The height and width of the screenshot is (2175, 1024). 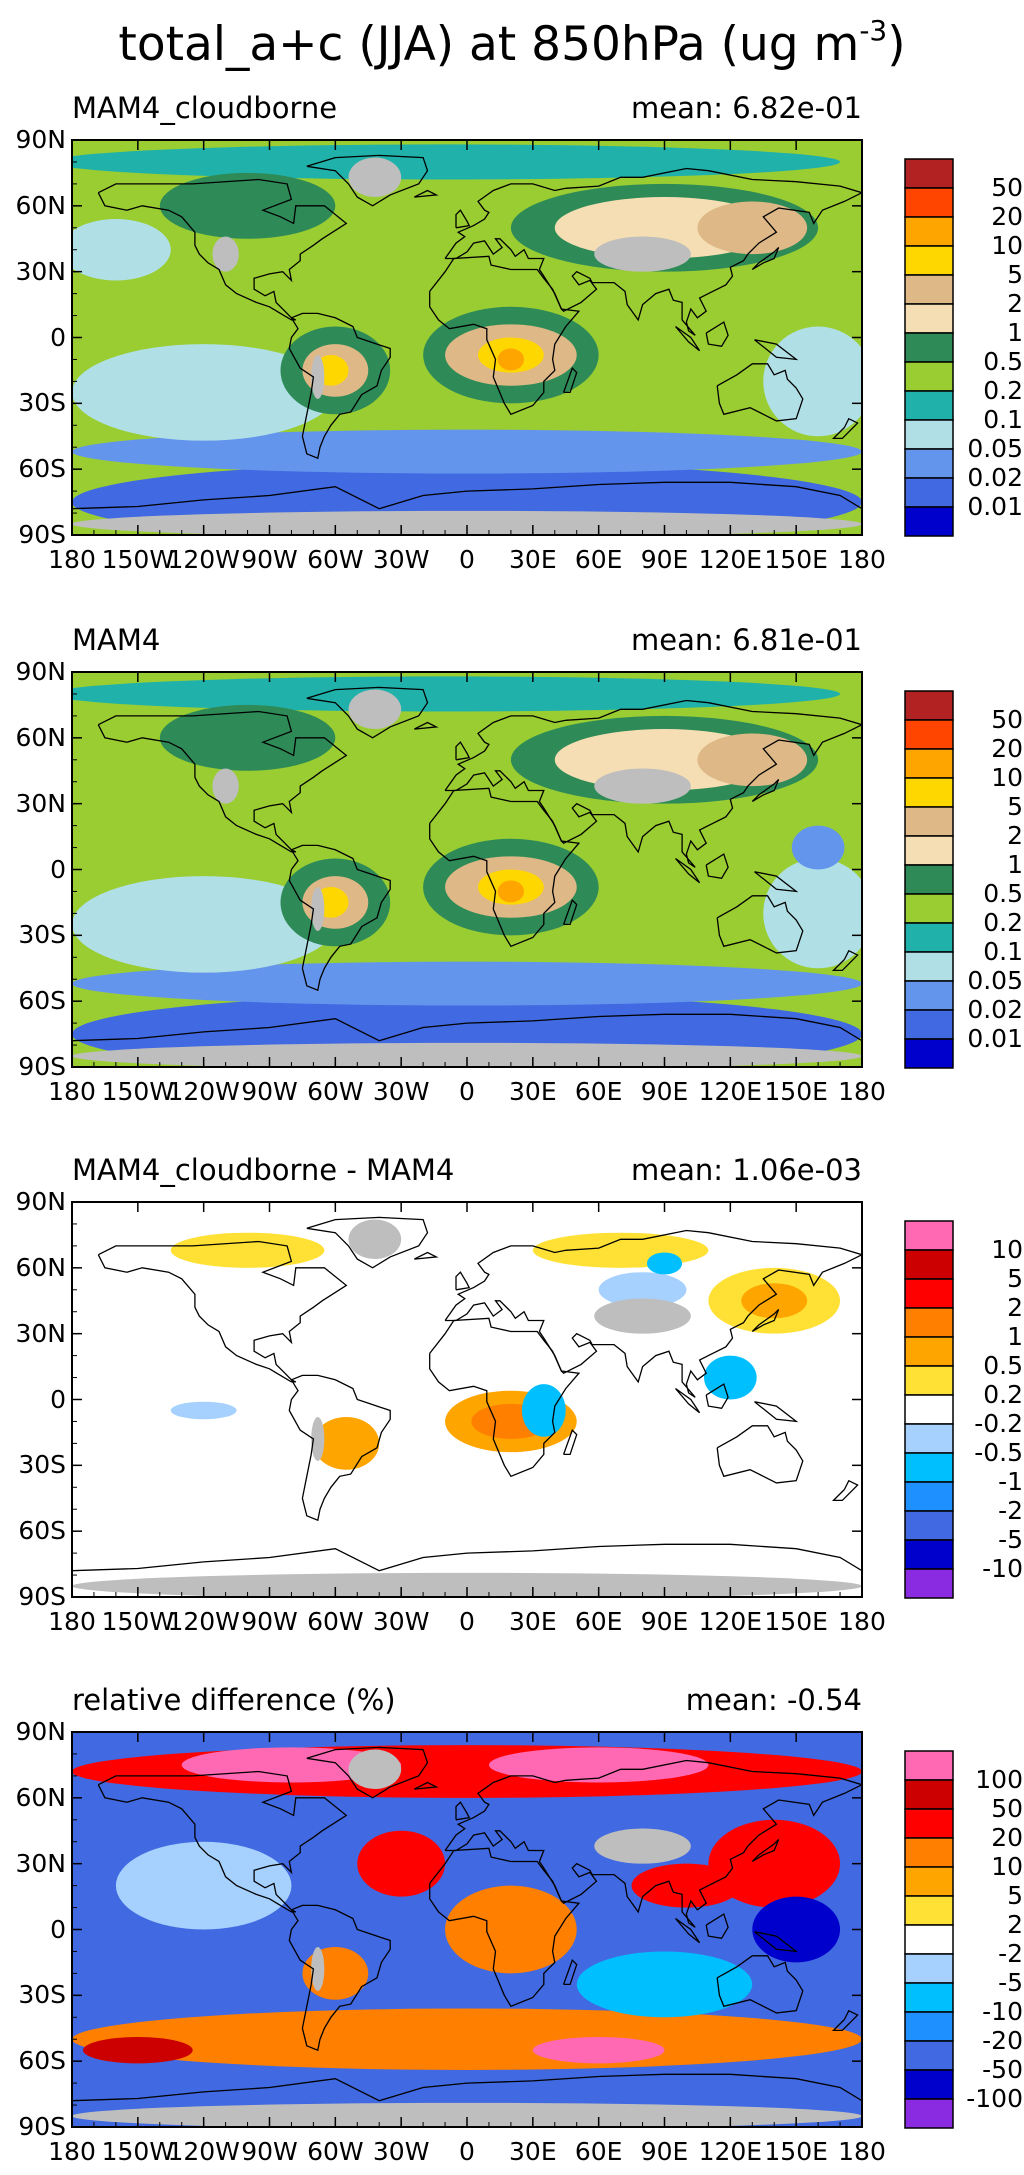 I want to click on panel-1-colorbar-label: 20, so click(x=1007, y=748).